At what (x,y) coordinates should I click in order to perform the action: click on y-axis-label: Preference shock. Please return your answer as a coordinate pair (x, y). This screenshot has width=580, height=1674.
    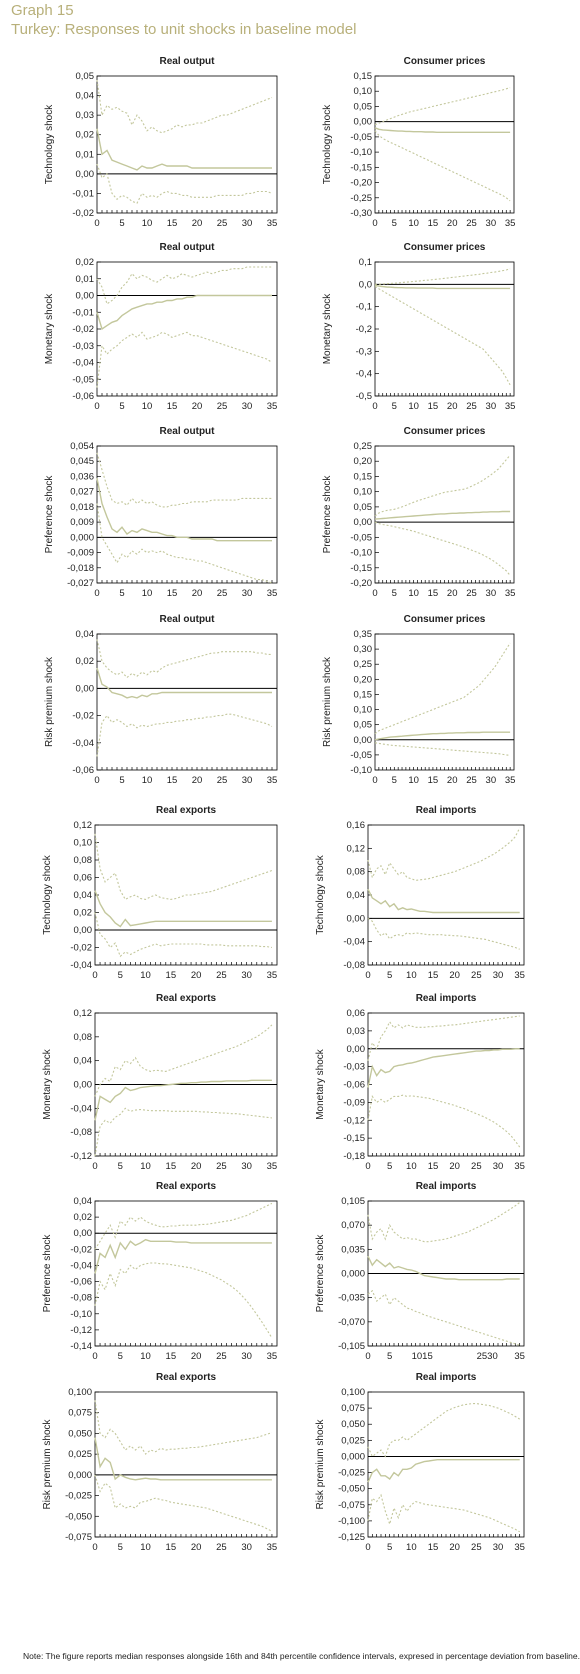
    Looking at the image, I should click on (47, 1273).